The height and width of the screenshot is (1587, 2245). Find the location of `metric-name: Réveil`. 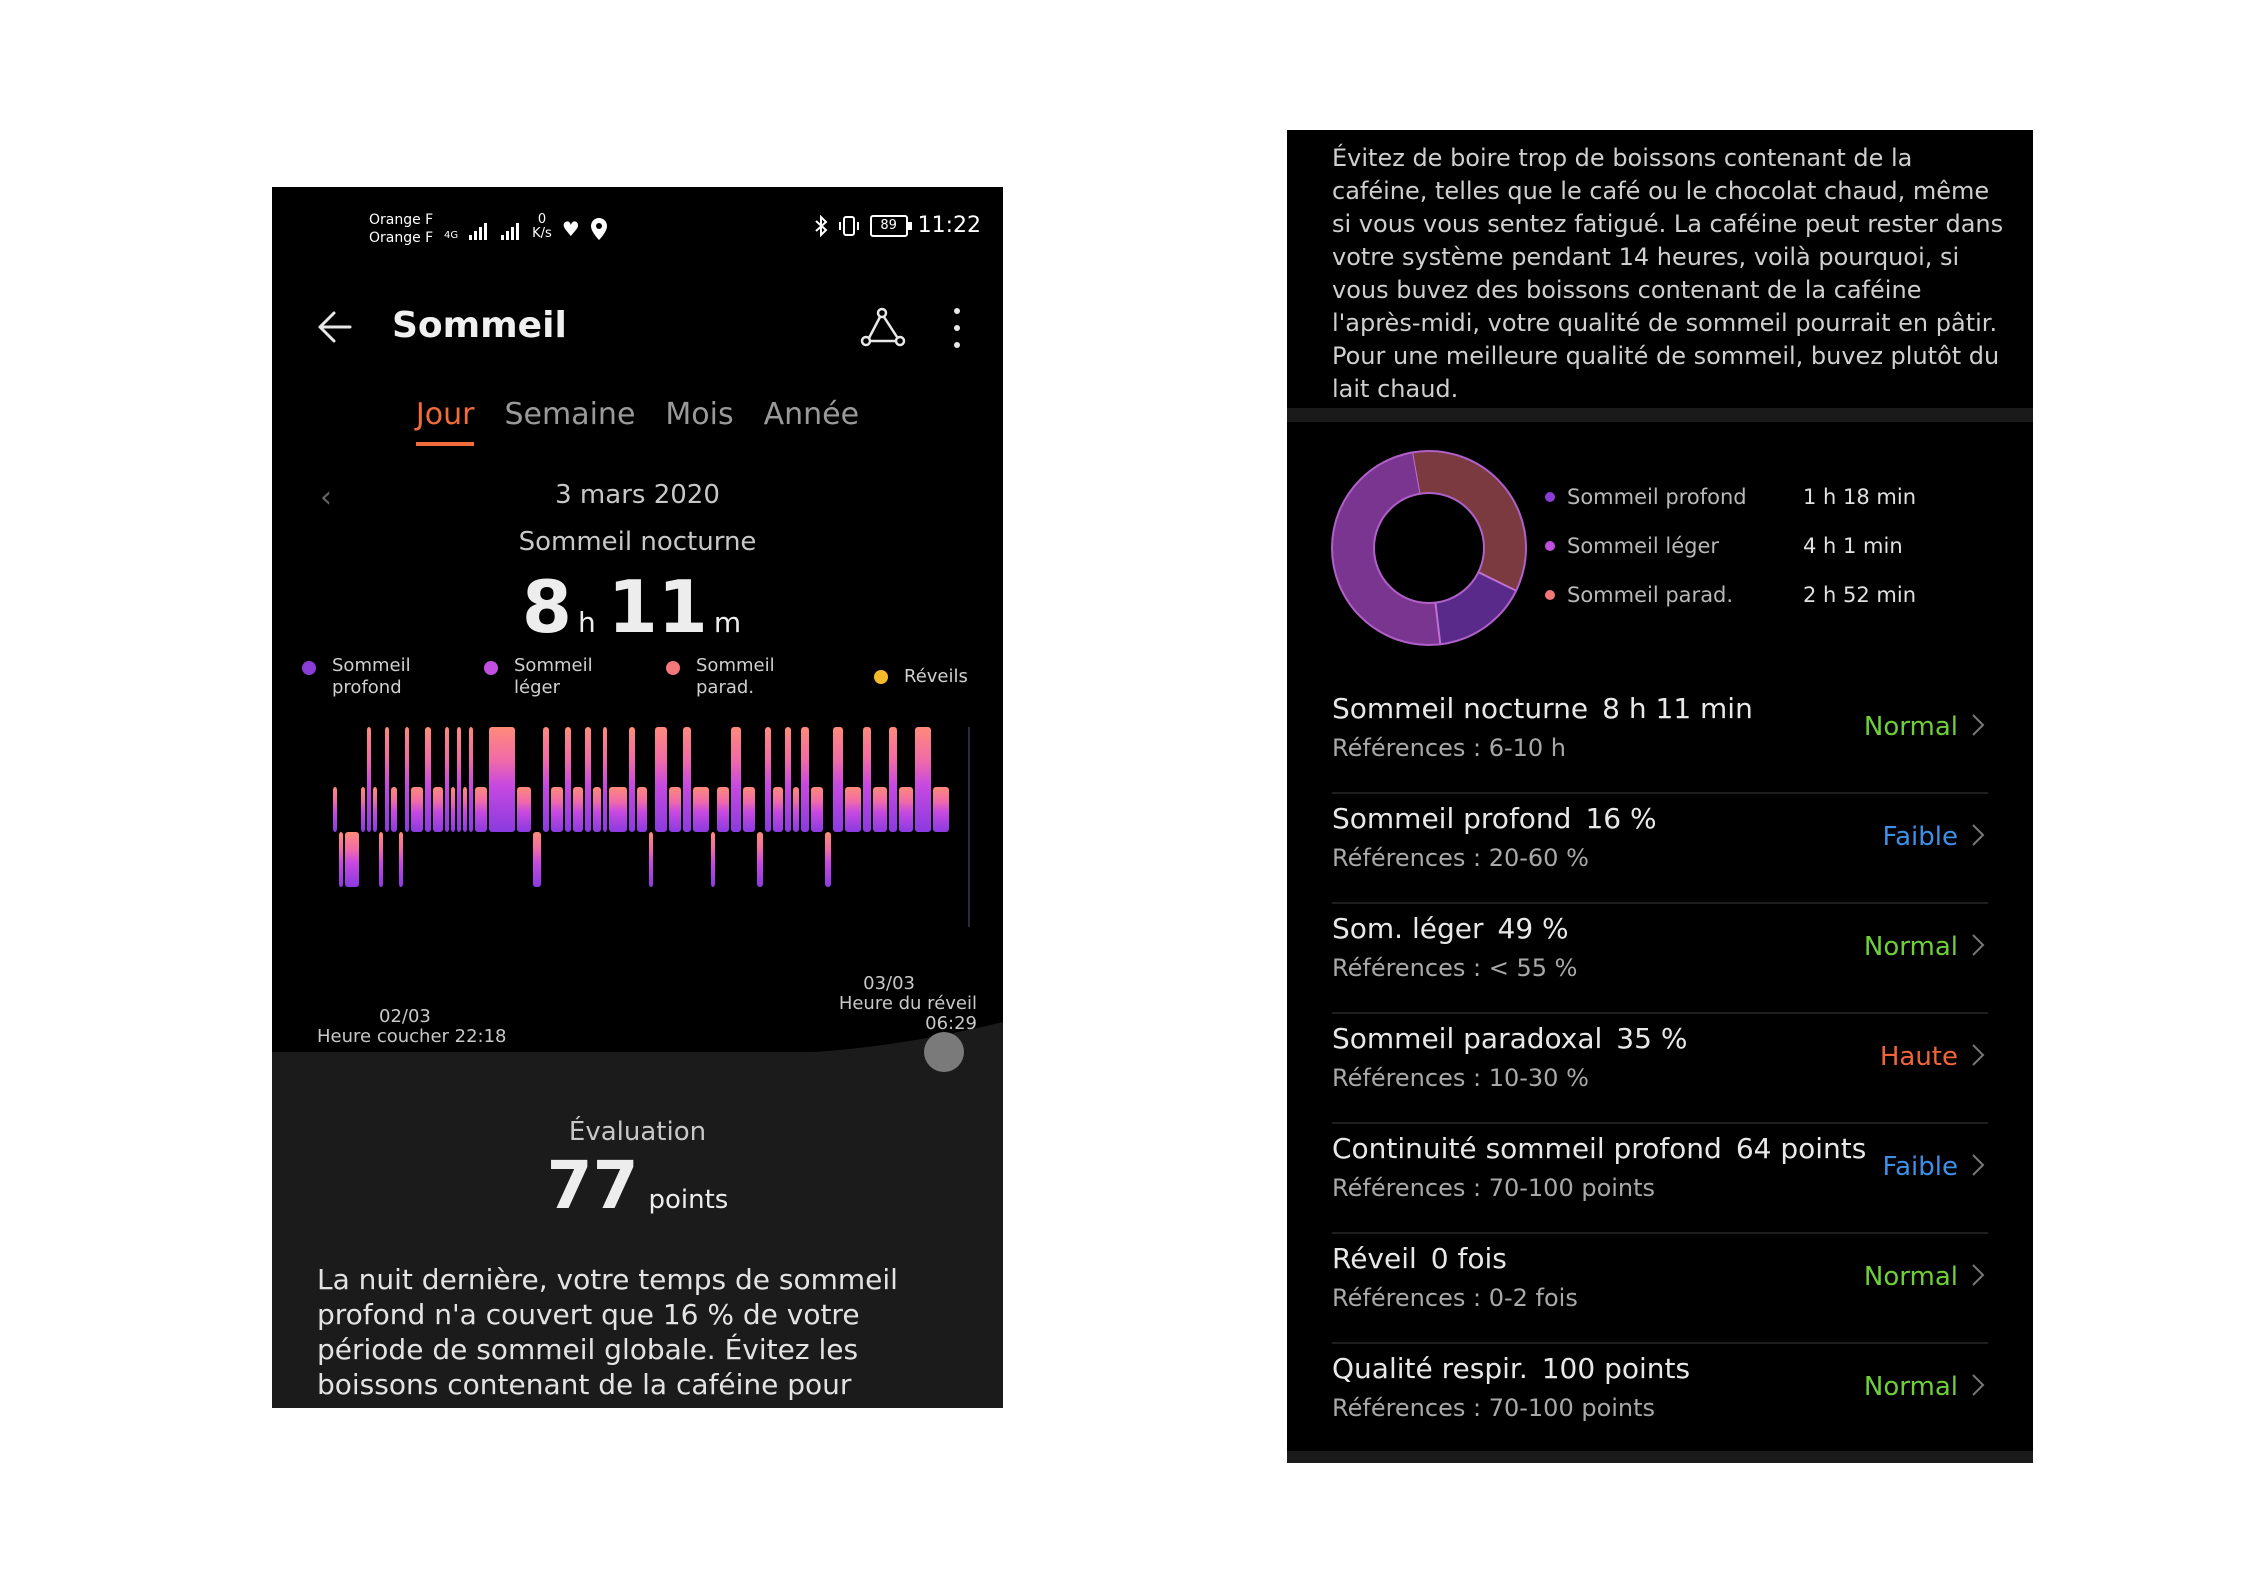

metric-name: Réveil is located at coordinates (1374, 1258).